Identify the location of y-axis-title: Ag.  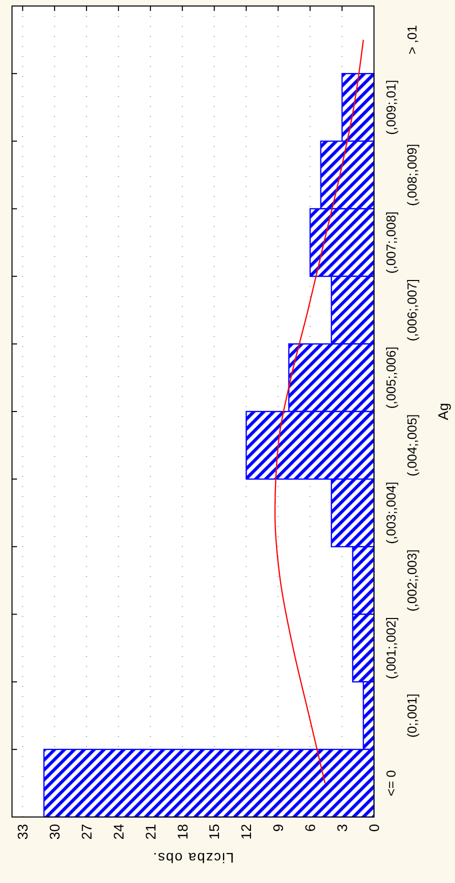
(442, 411).